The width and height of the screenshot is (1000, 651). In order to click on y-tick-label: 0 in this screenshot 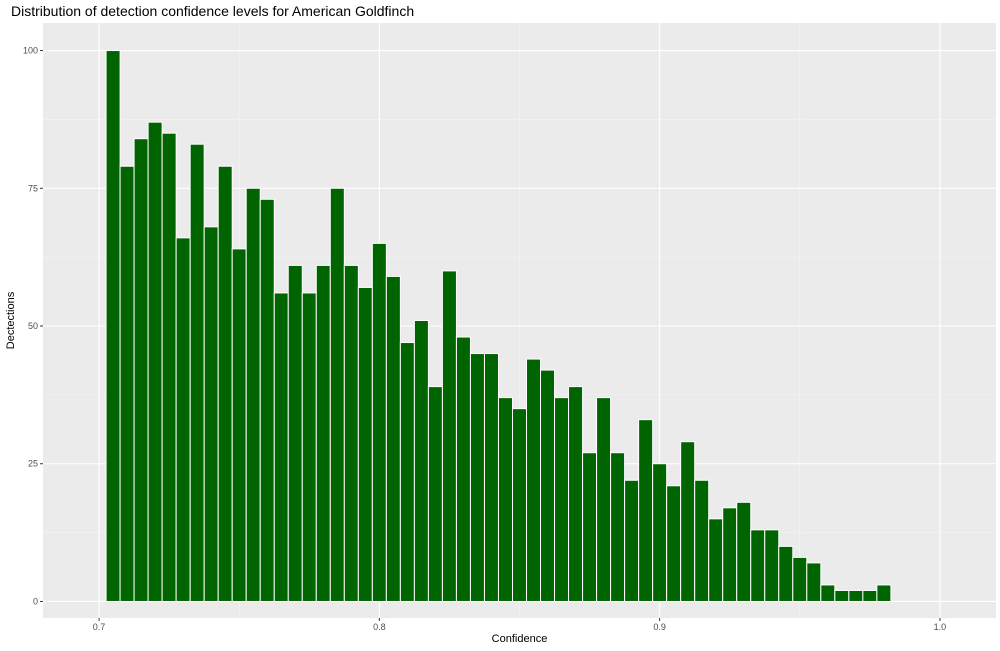, I will do `click(35, 601)`.